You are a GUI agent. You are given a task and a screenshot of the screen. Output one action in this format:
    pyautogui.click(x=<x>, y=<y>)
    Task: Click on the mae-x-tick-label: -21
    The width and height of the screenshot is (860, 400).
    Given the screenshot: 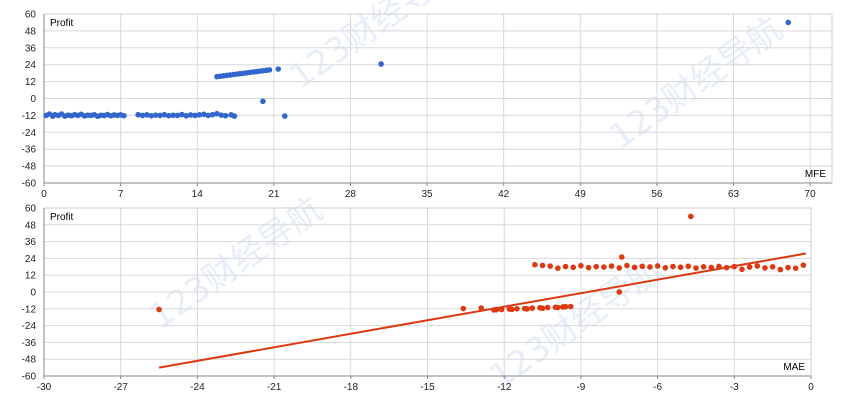 What is the action you would take?
    pyautogui.click(x=274, y=387)
    